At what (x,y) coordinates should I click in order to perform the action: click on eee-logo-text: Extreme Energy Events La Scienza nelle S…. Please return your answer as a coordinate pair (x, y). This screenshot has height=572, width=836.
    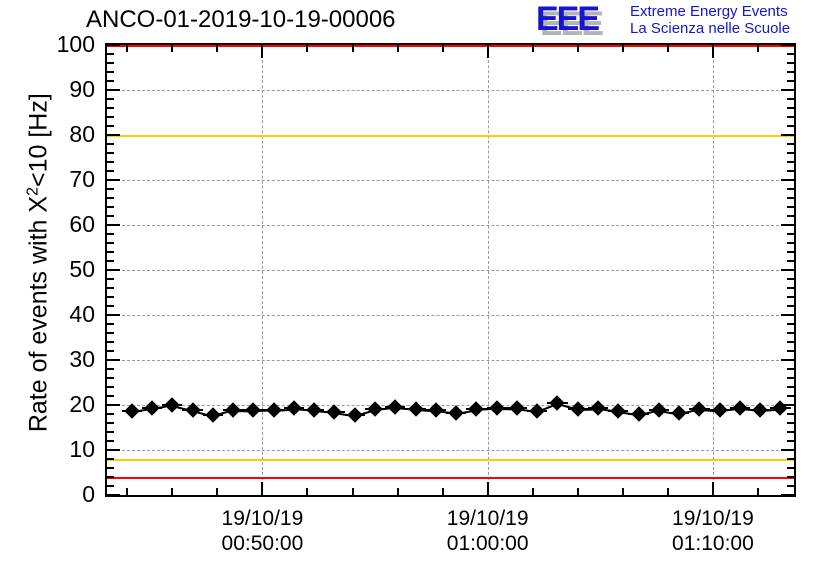
    Looking at the image, I should click on (710, 20).